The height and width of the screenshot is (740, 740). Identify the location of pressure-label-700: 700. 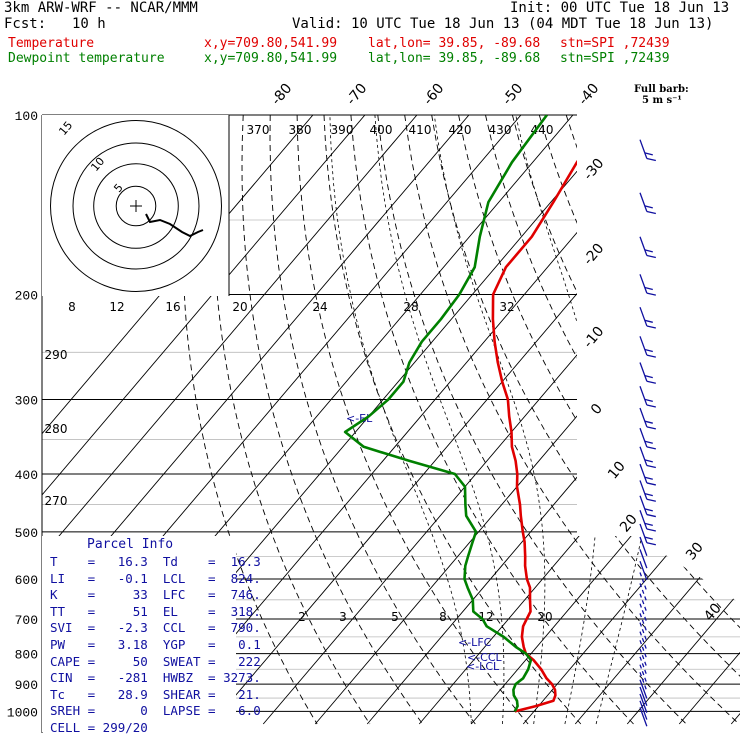
(26, 620).